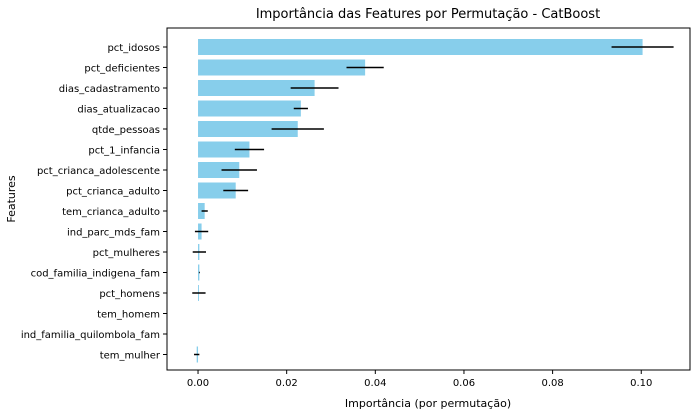 This screenshot has width=698, height=417. Describe the element at coordinates (111, 212) in the screenshot. I see `y-tick-label: tem_crianca_adulto` at that location.